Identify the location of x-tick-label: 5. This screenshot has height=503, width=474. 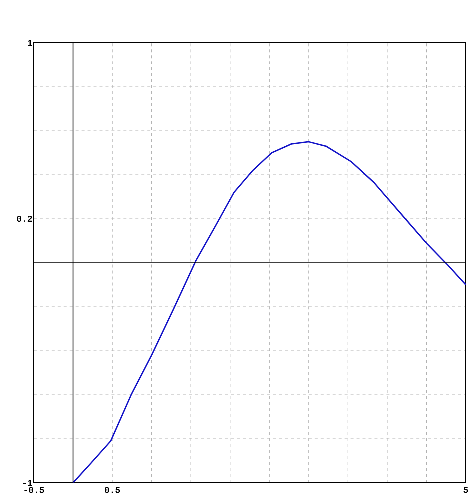
(466, 490).